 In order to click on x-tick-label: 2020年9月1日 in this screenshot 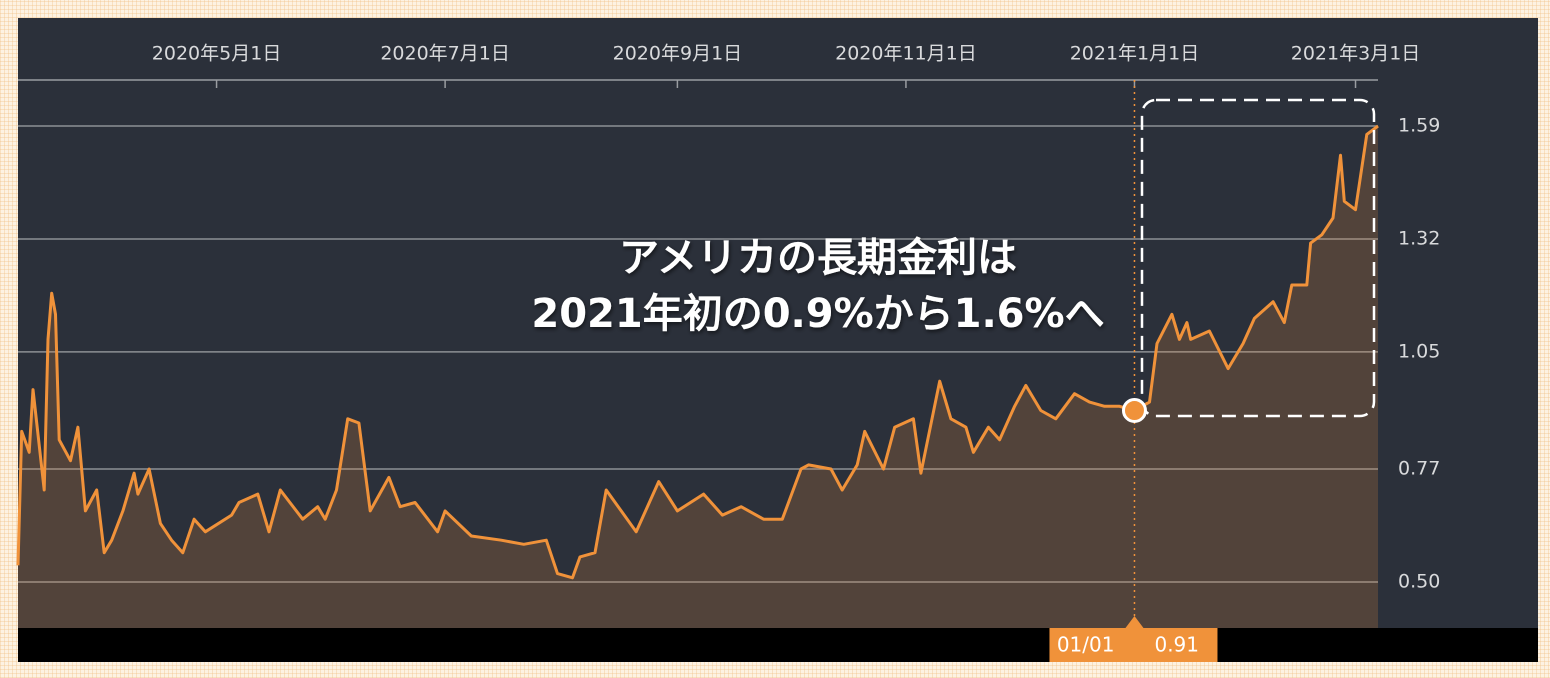, I will do `click(678, 54)`.